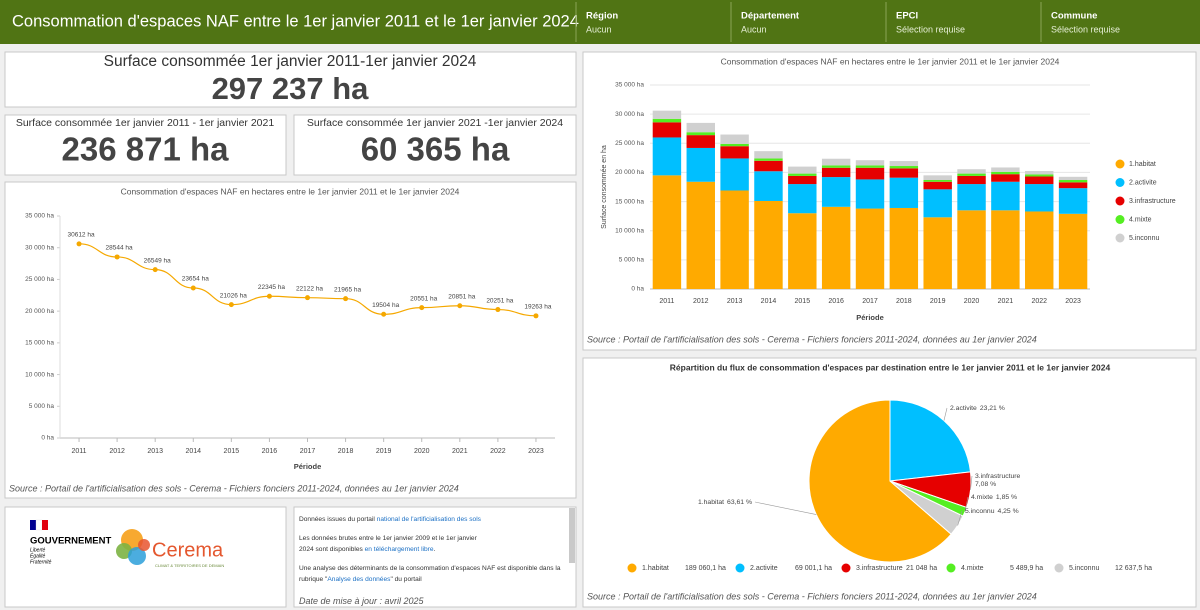 The width and height of the screenshot is (1200, 610). Describe the element at coordinates (1007, 511) in the screenshot. I see `slice-value: 4,25 %` at that location.